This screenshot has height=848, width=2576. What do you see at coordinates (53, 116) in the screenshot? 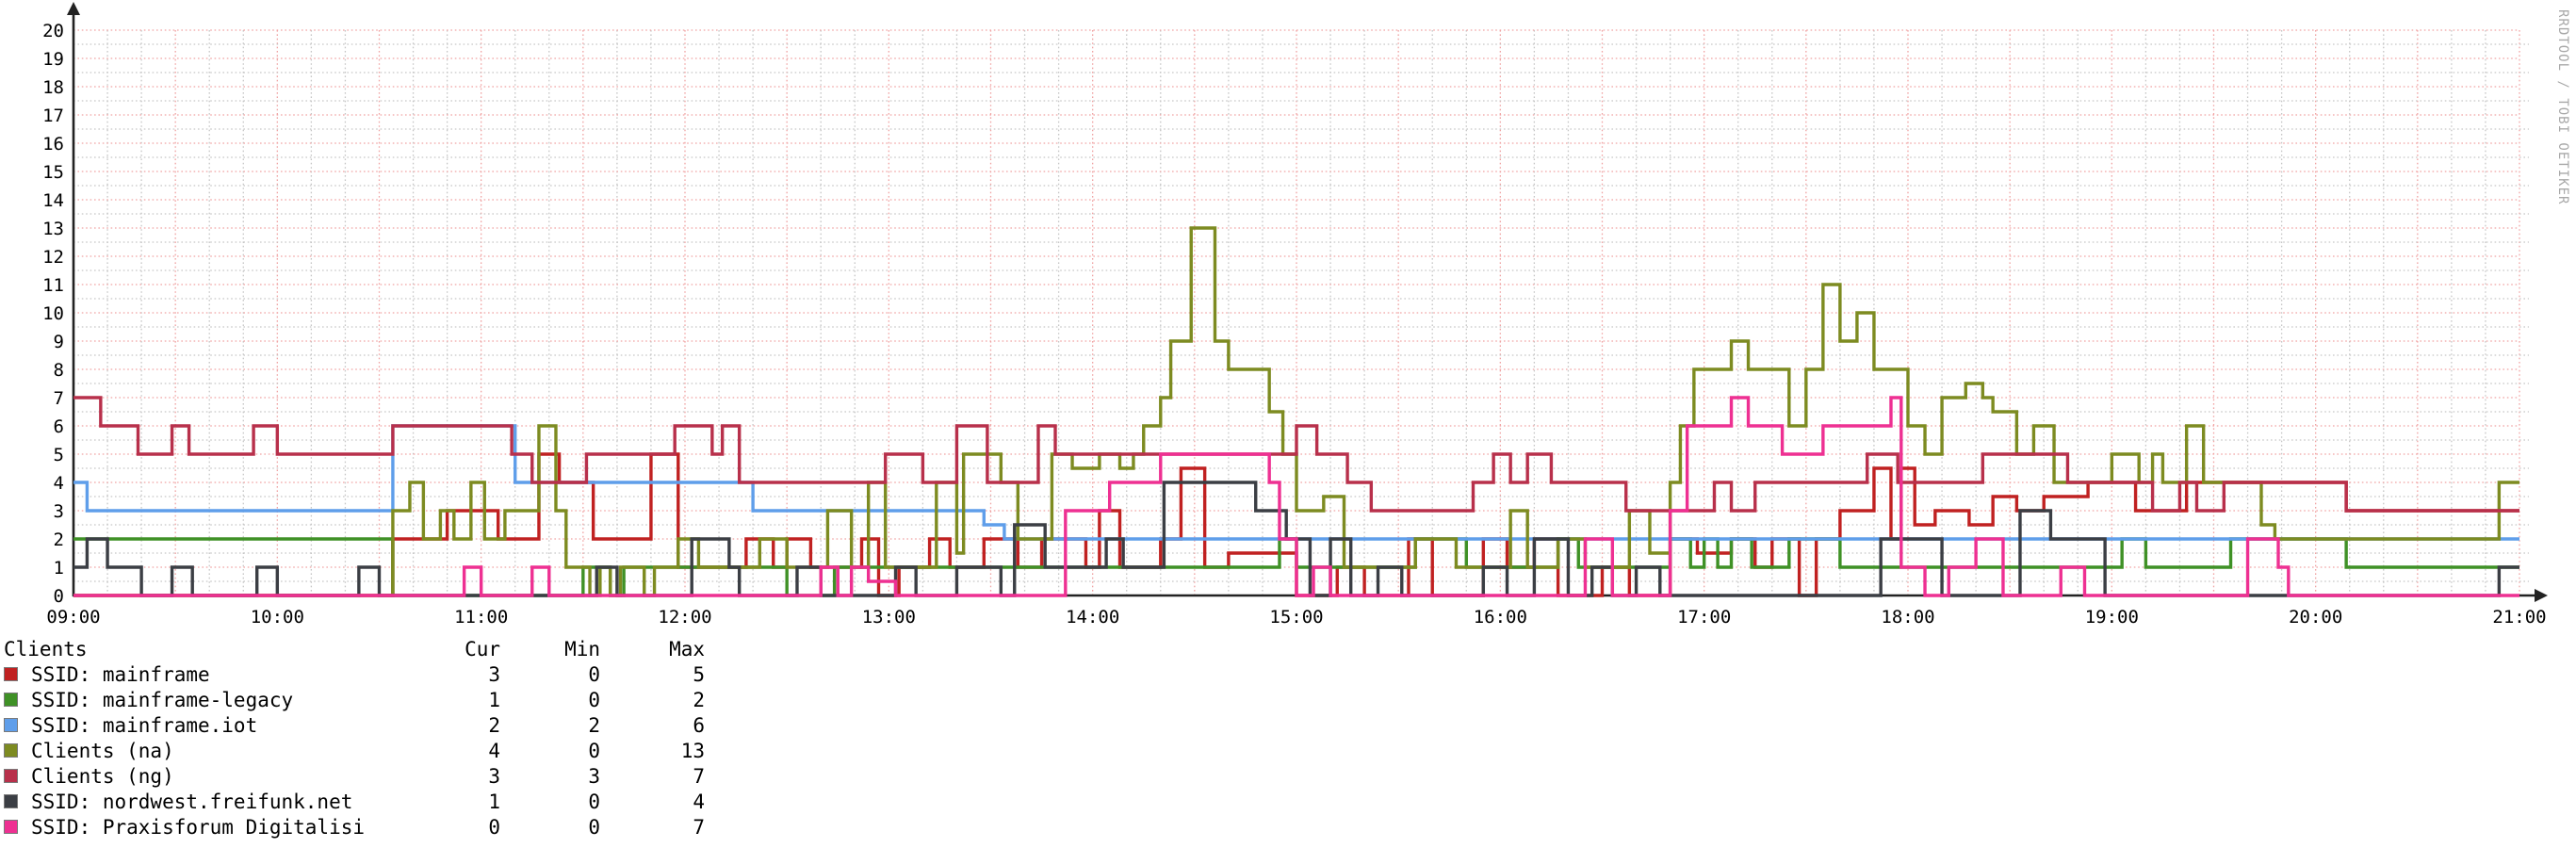
I see `y-tick-label: 17` at bounding box center [53, 116].